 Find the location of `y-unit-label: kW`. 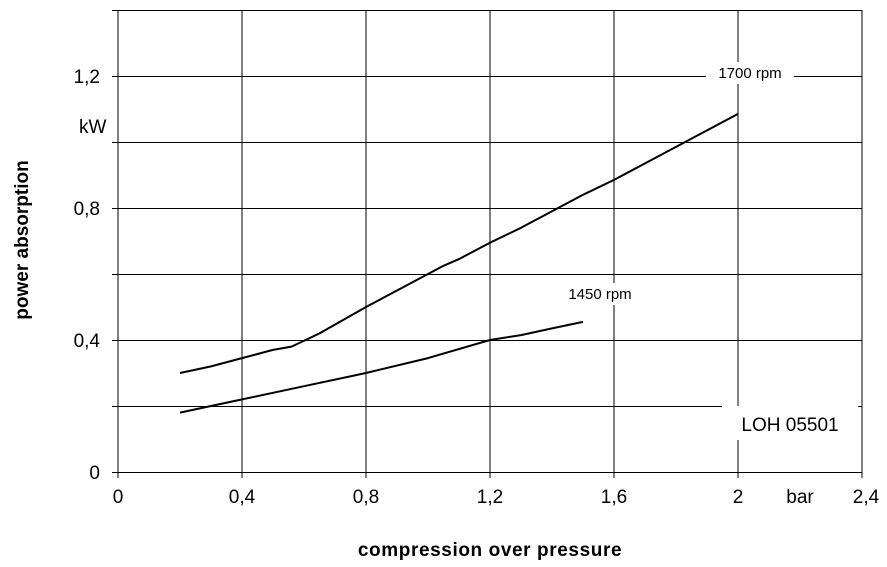

y-unit-label: kW is located at coordinates (93, 127).